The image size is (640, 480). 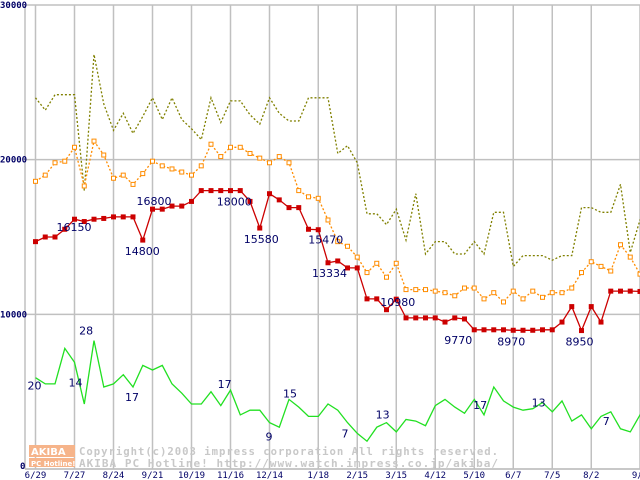 I want to click on data-label: 16150, so click(x=74, y=227).